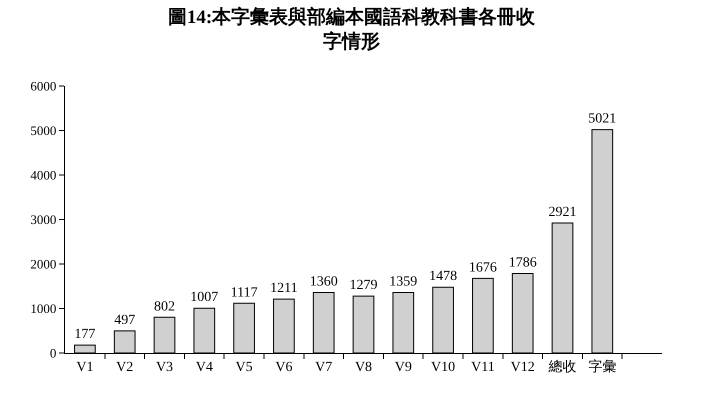 The height and width of the screenshot is (400, 703). I want to click on y-tick-label: 5000, so click(43, 130).